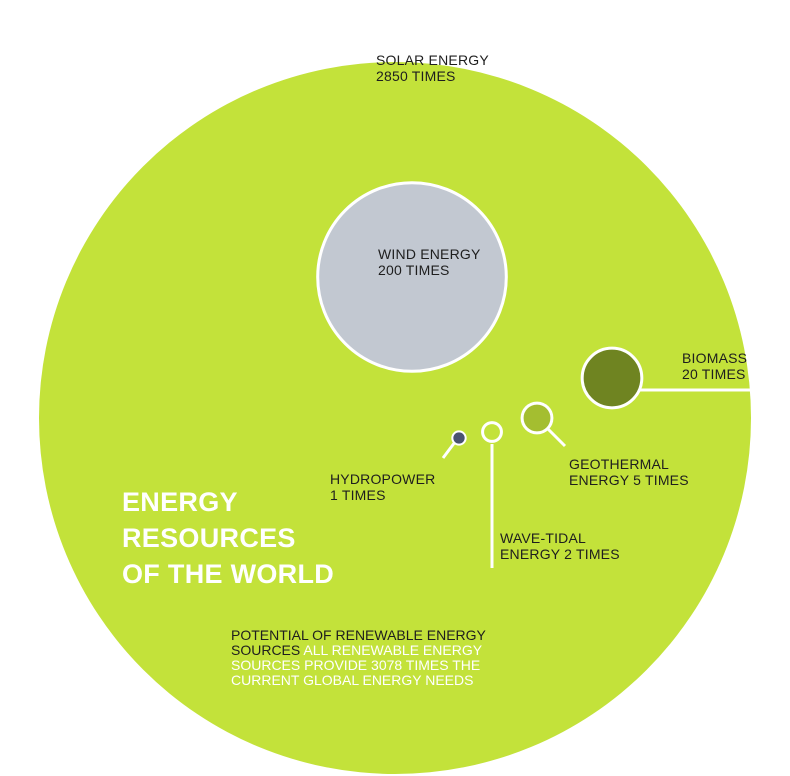  I want to click on label-biomass: BIOMASS 20 TIMES, so click(714, 366).